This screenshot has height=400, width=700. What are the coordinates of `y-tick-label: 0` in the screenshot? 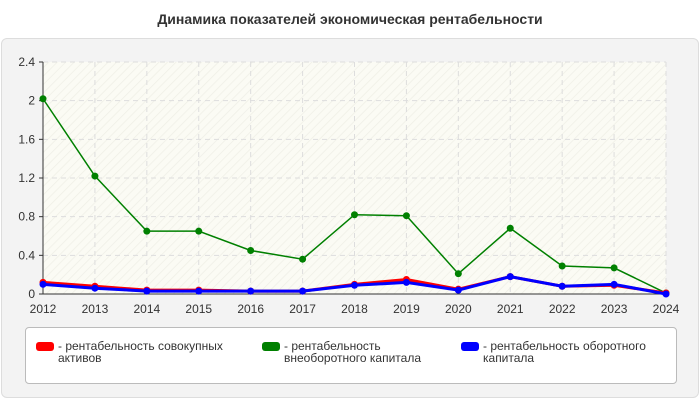 It's located at (31, 294).